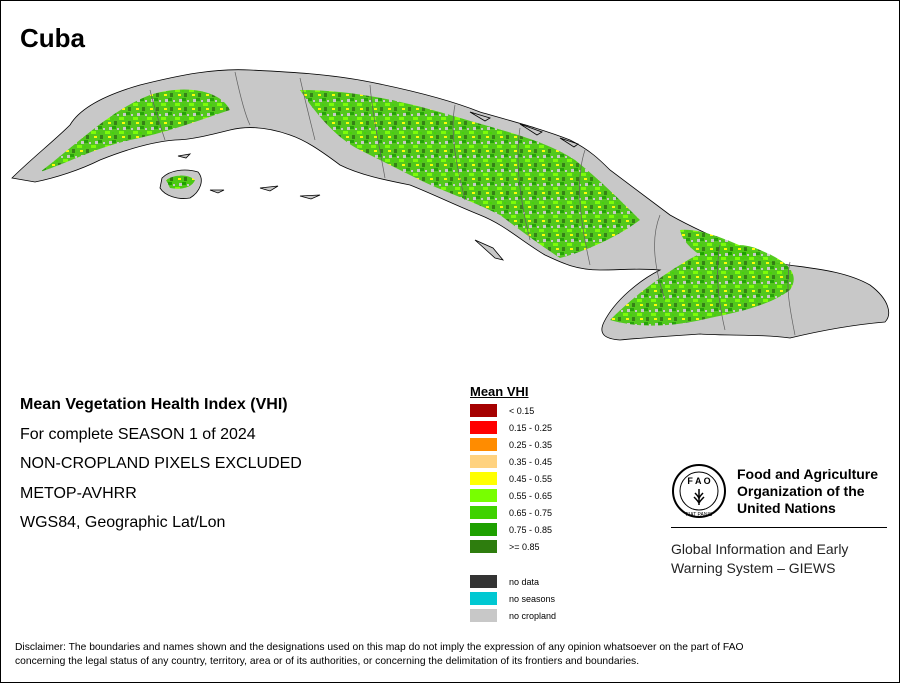 The width and height of the screenshot is (900, 683). I want to click on fao-divider, so click(779, 527).